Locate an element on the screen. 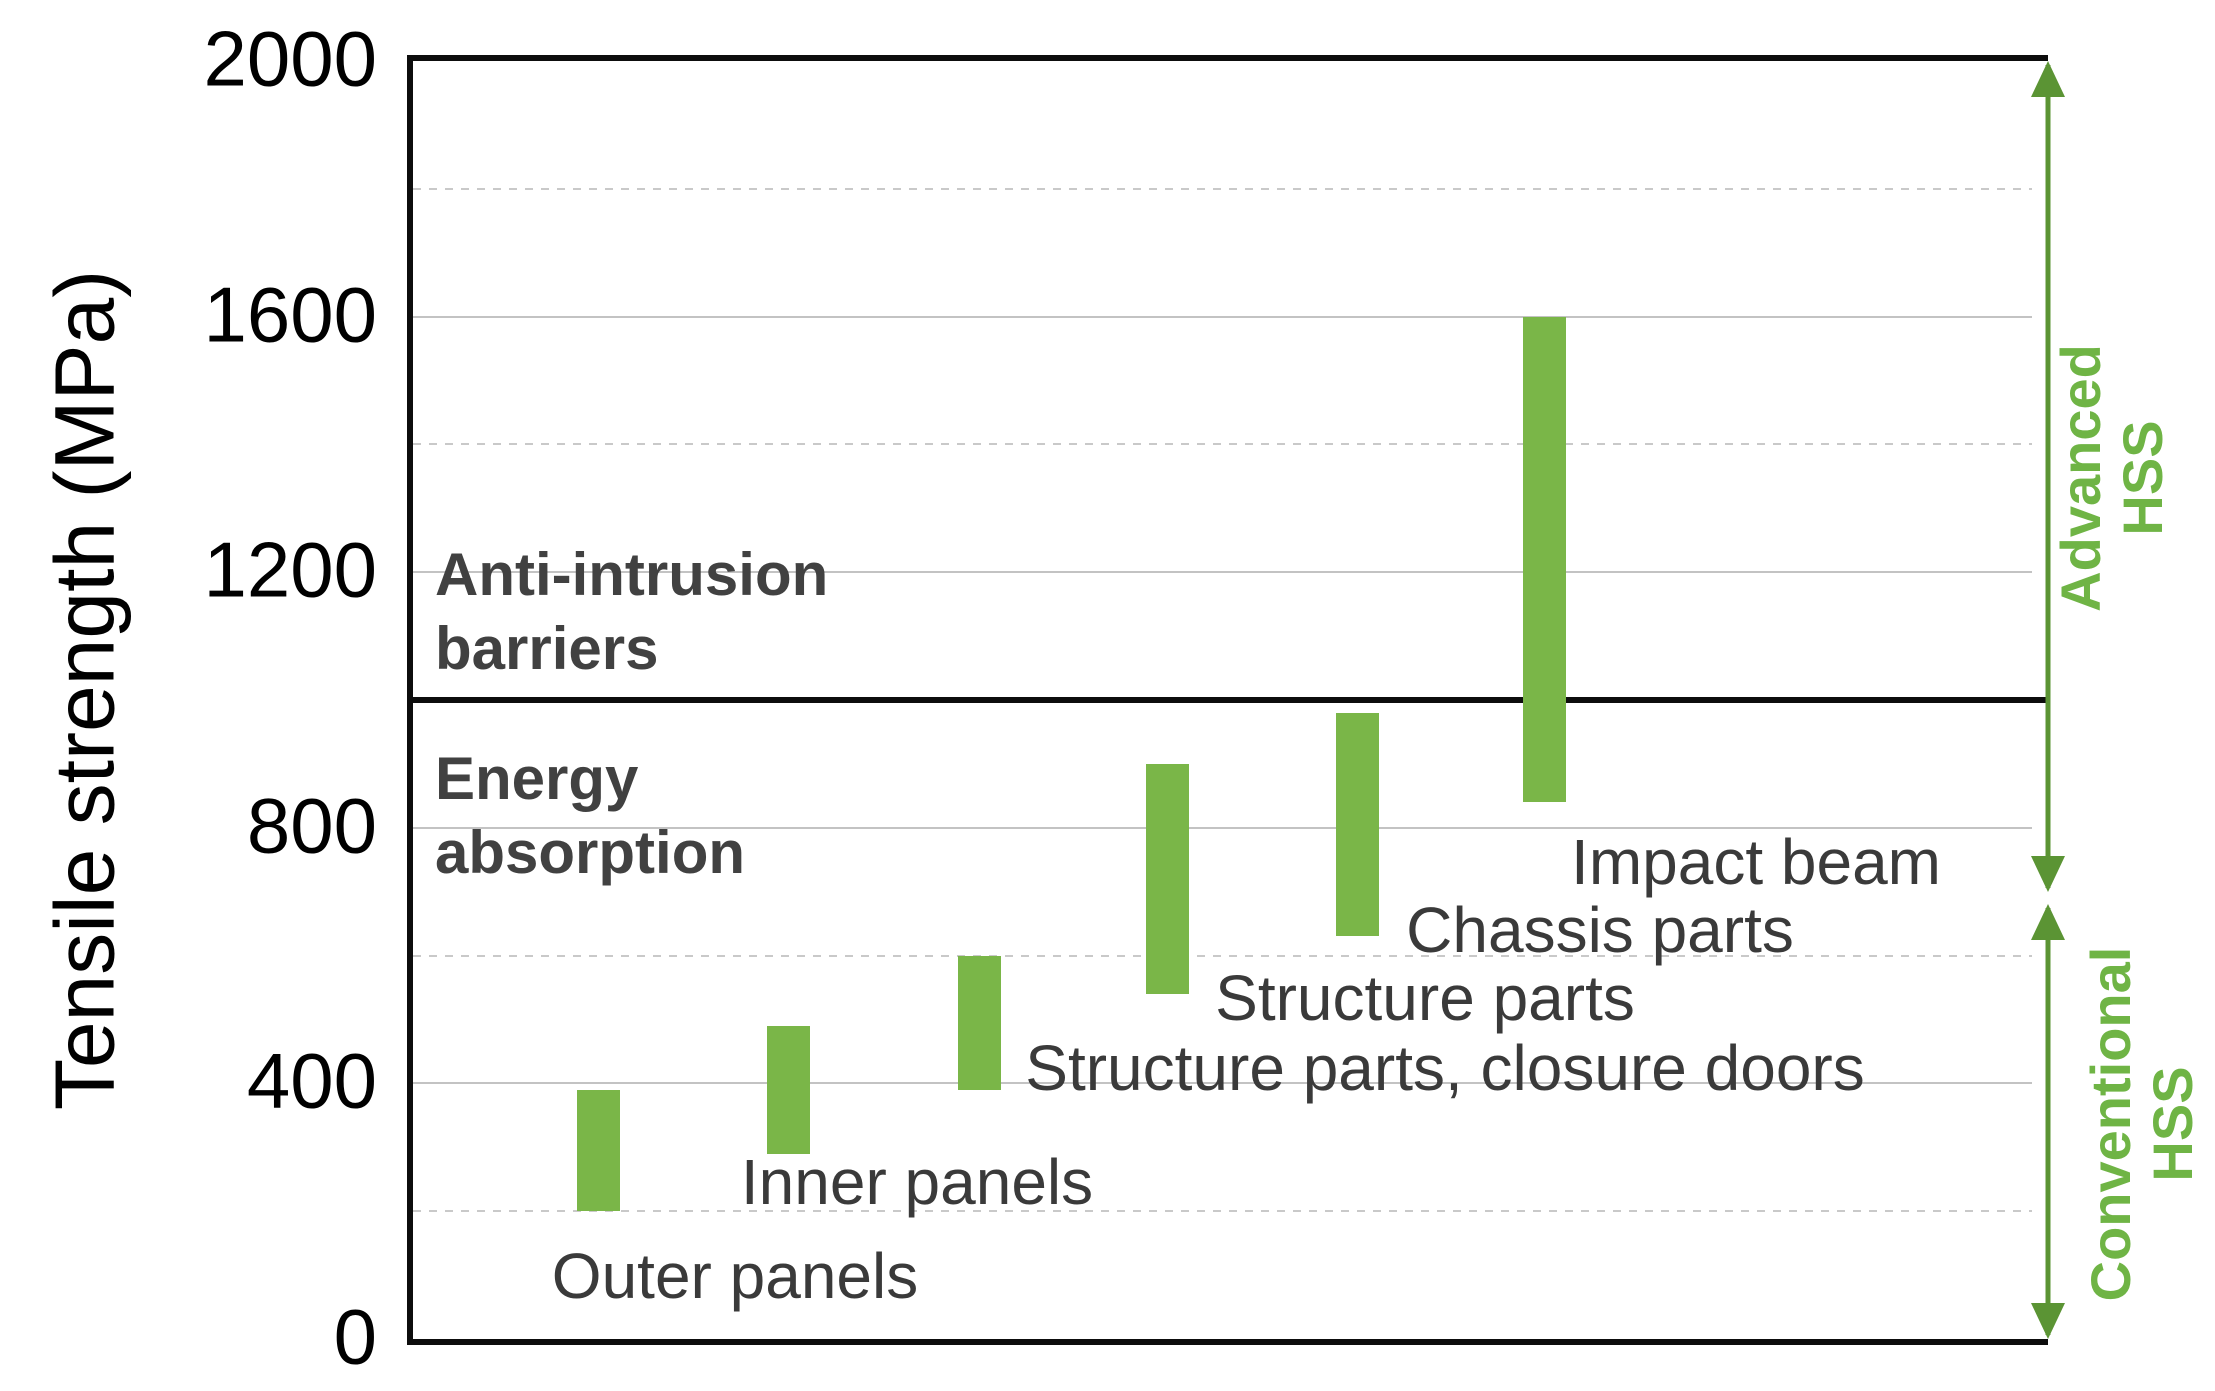 The image size is (2215, 1391). bar-label-chassis-parts: Chassis parts is located at coordinates (1600, 930).